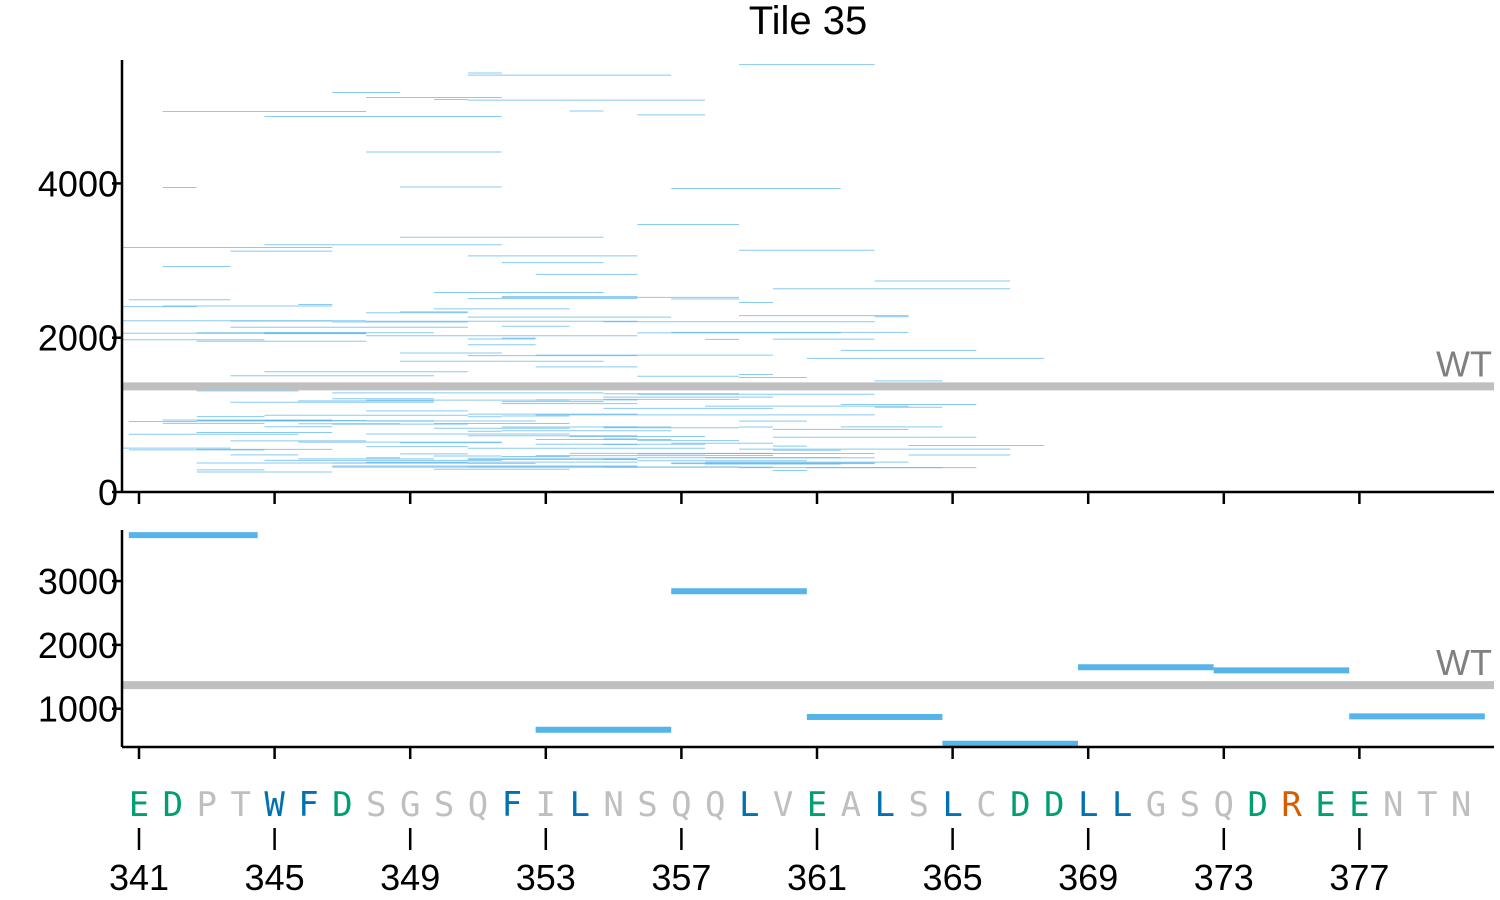  Describe the element at coordinates (817, 877) in the screenshot. I see `x-tick-label: 361` at that location.